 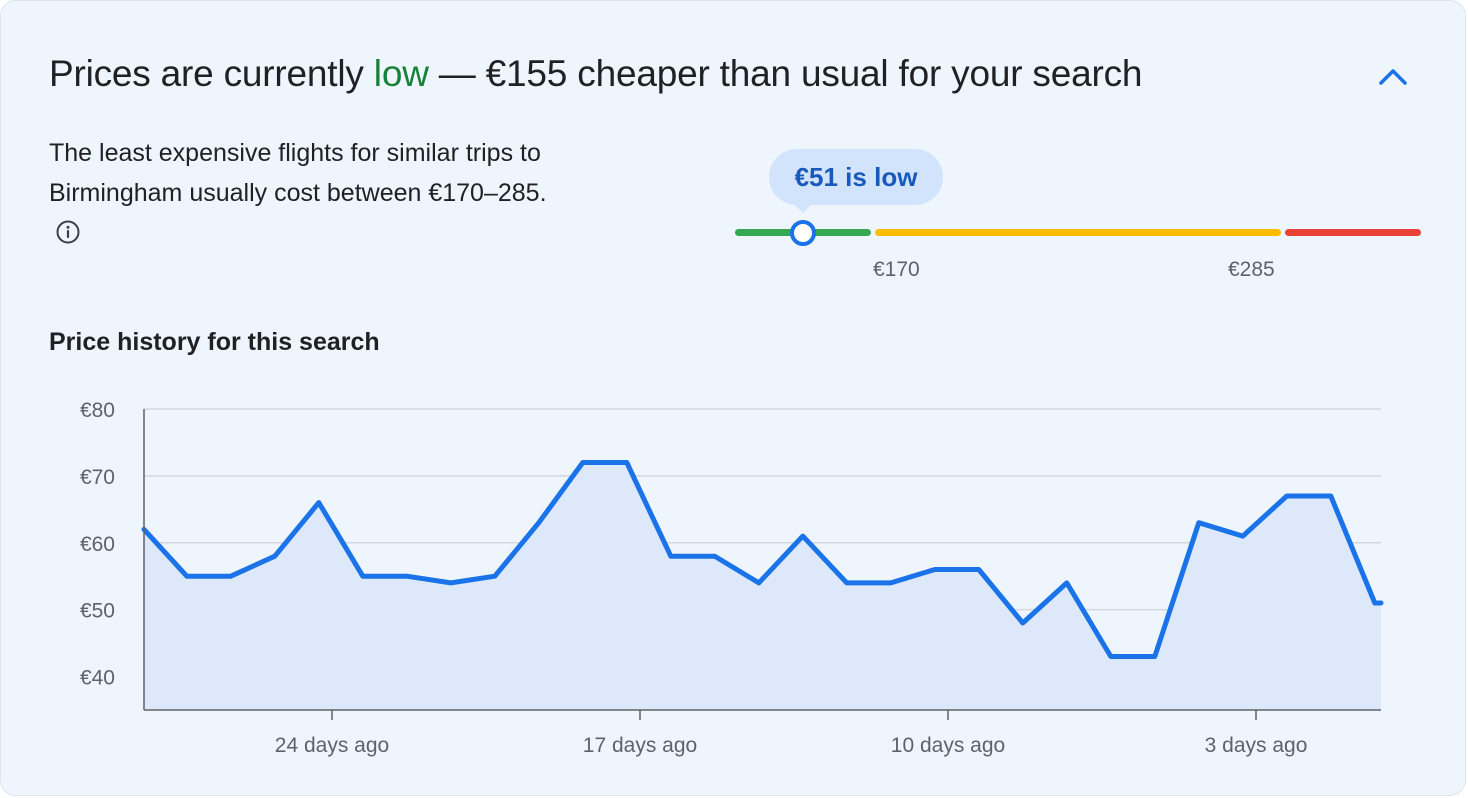 I want to click on current-price-marker, so click(x=803, y=233).